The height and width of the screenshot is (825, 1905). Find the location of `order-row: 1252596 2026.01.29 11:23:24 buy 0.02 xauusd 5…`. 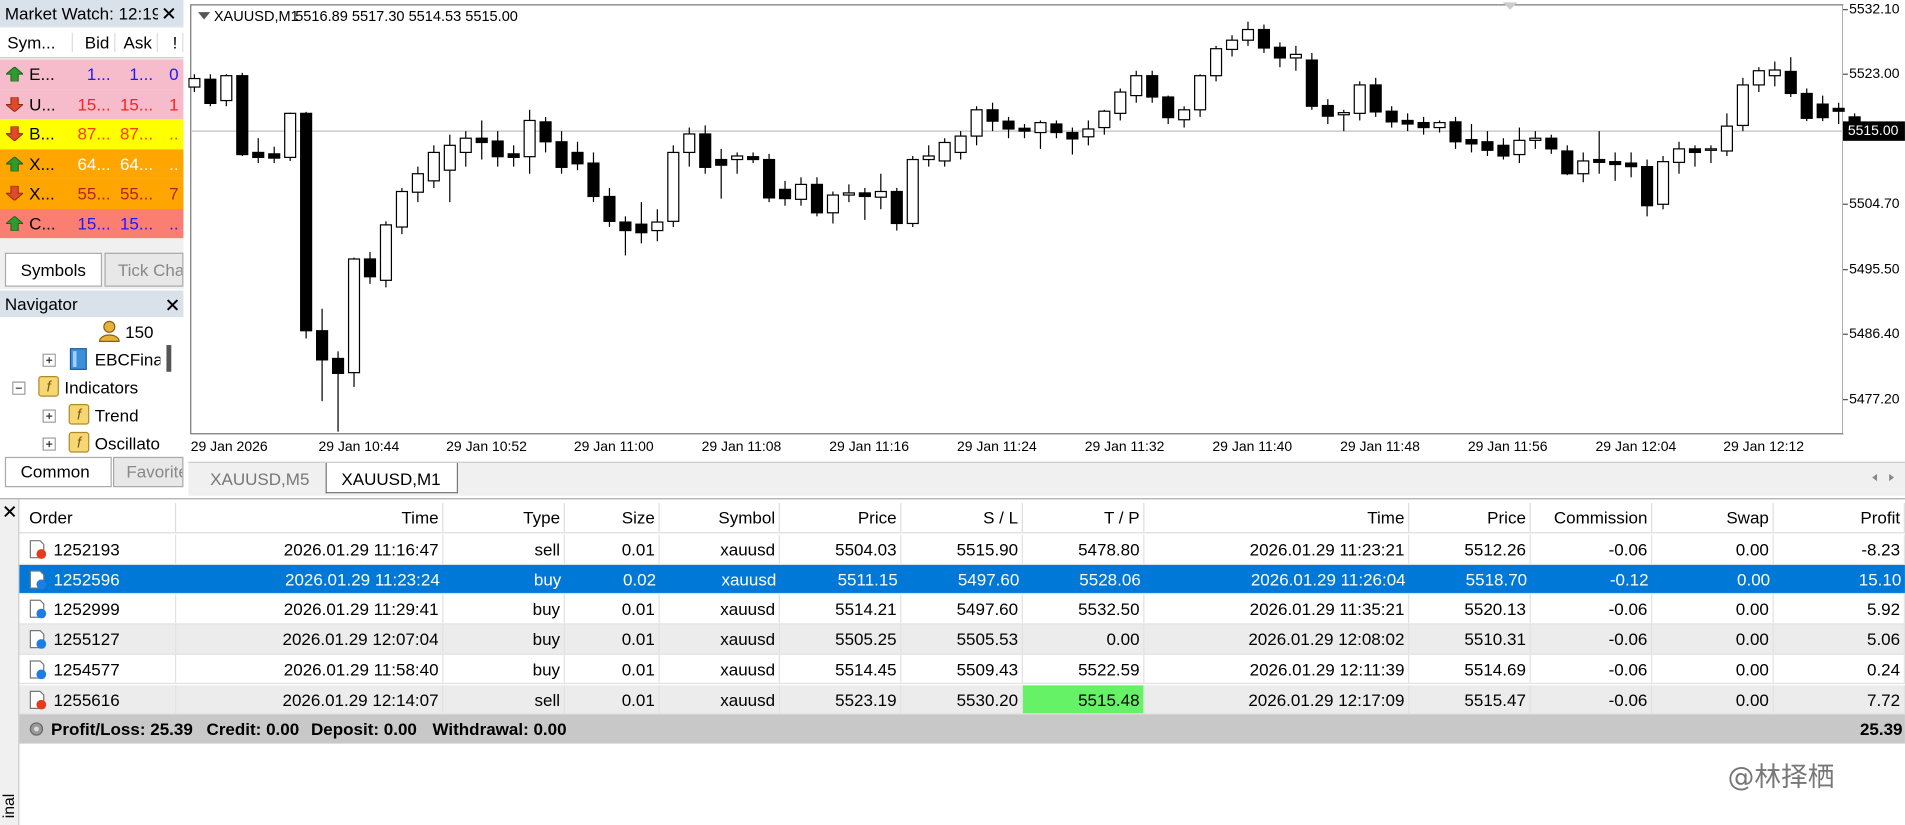

order-row: 1252596 2026.01.29 11:23:24 buy 0.02 xauusd 5… is located at coordinates (962, 579).